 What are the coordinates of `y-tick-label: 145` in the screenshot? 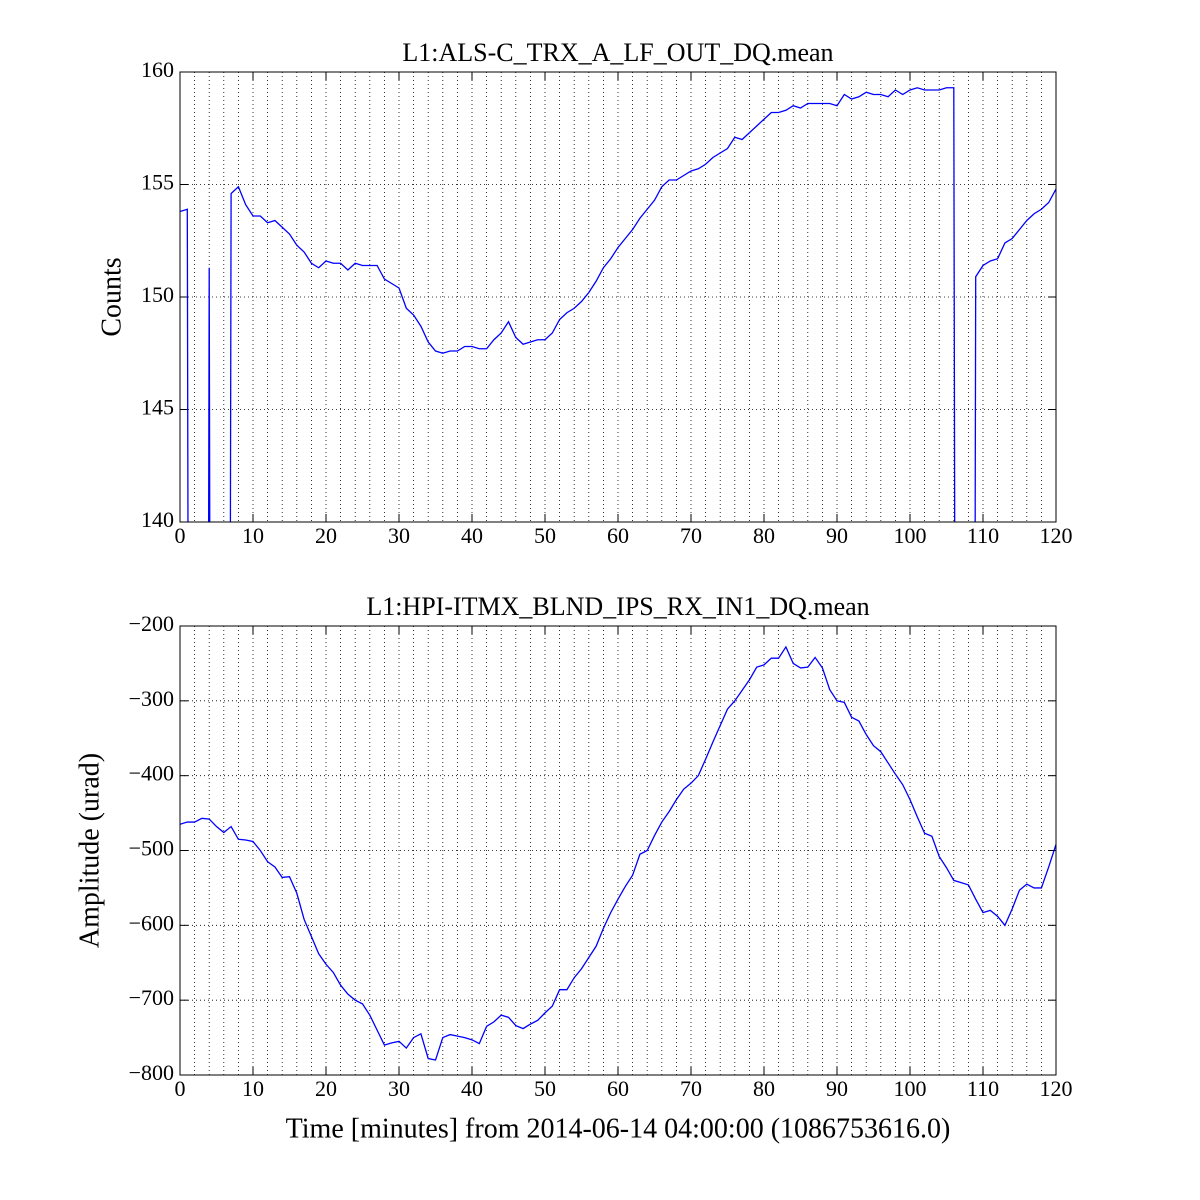 It's located at (157, 407).